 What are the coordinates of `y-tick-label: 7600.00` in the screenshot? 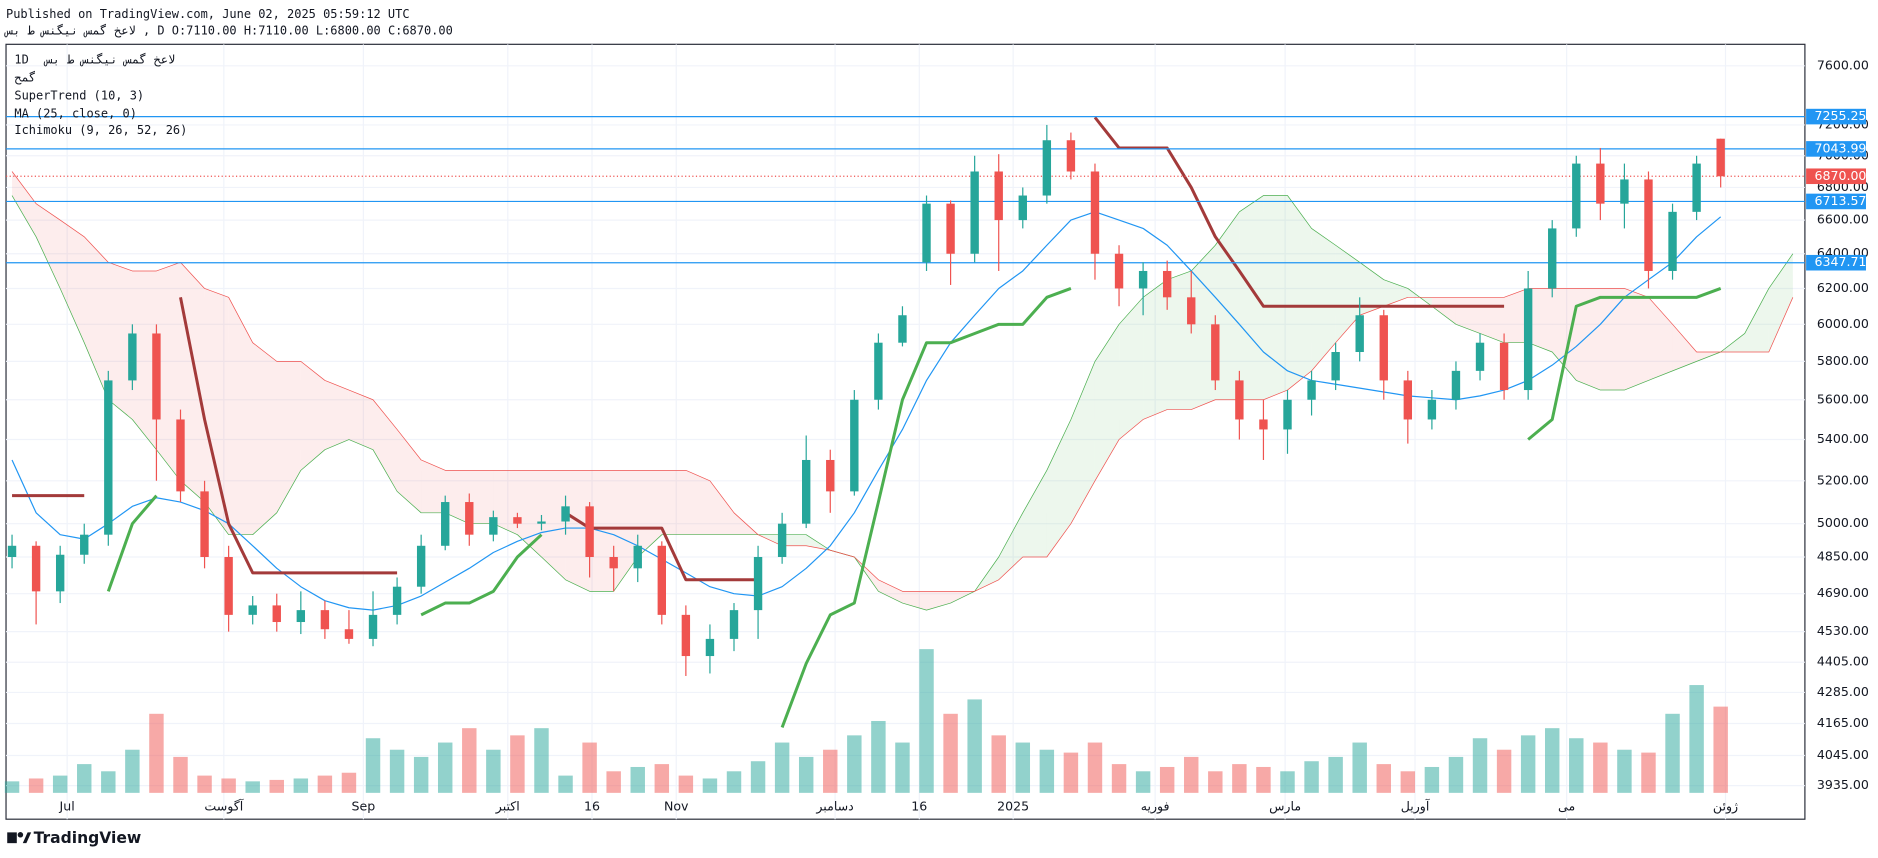 It's located at (1843, 64).